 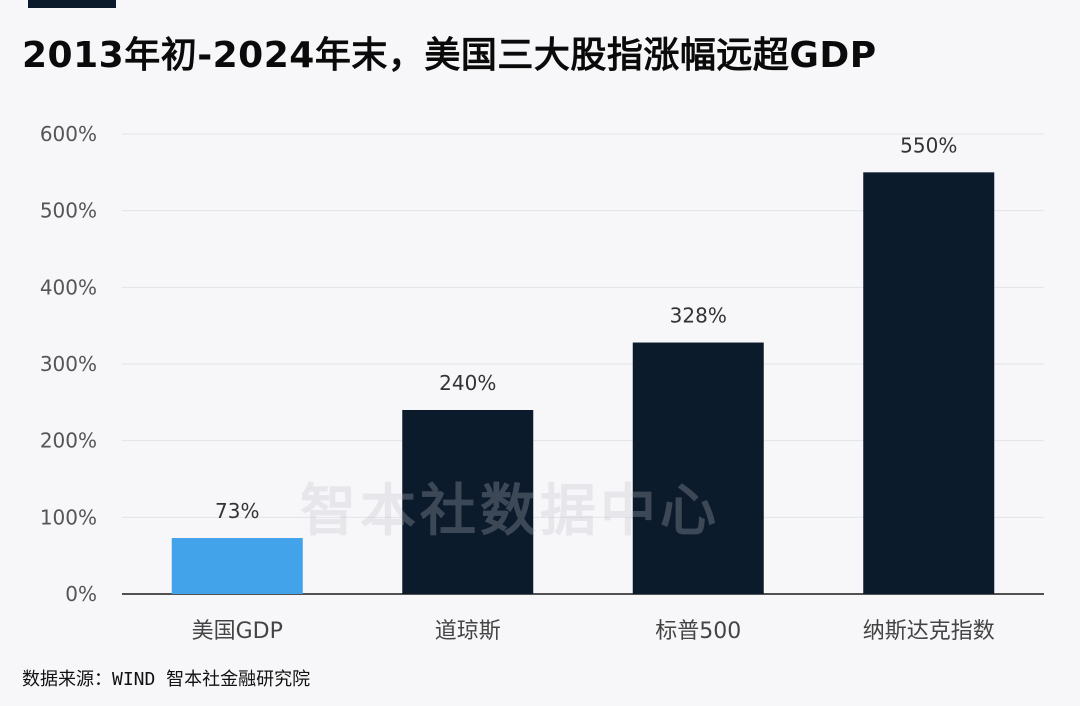 I want to click on y-tick-label: 100%, so click(x=68, y=517).